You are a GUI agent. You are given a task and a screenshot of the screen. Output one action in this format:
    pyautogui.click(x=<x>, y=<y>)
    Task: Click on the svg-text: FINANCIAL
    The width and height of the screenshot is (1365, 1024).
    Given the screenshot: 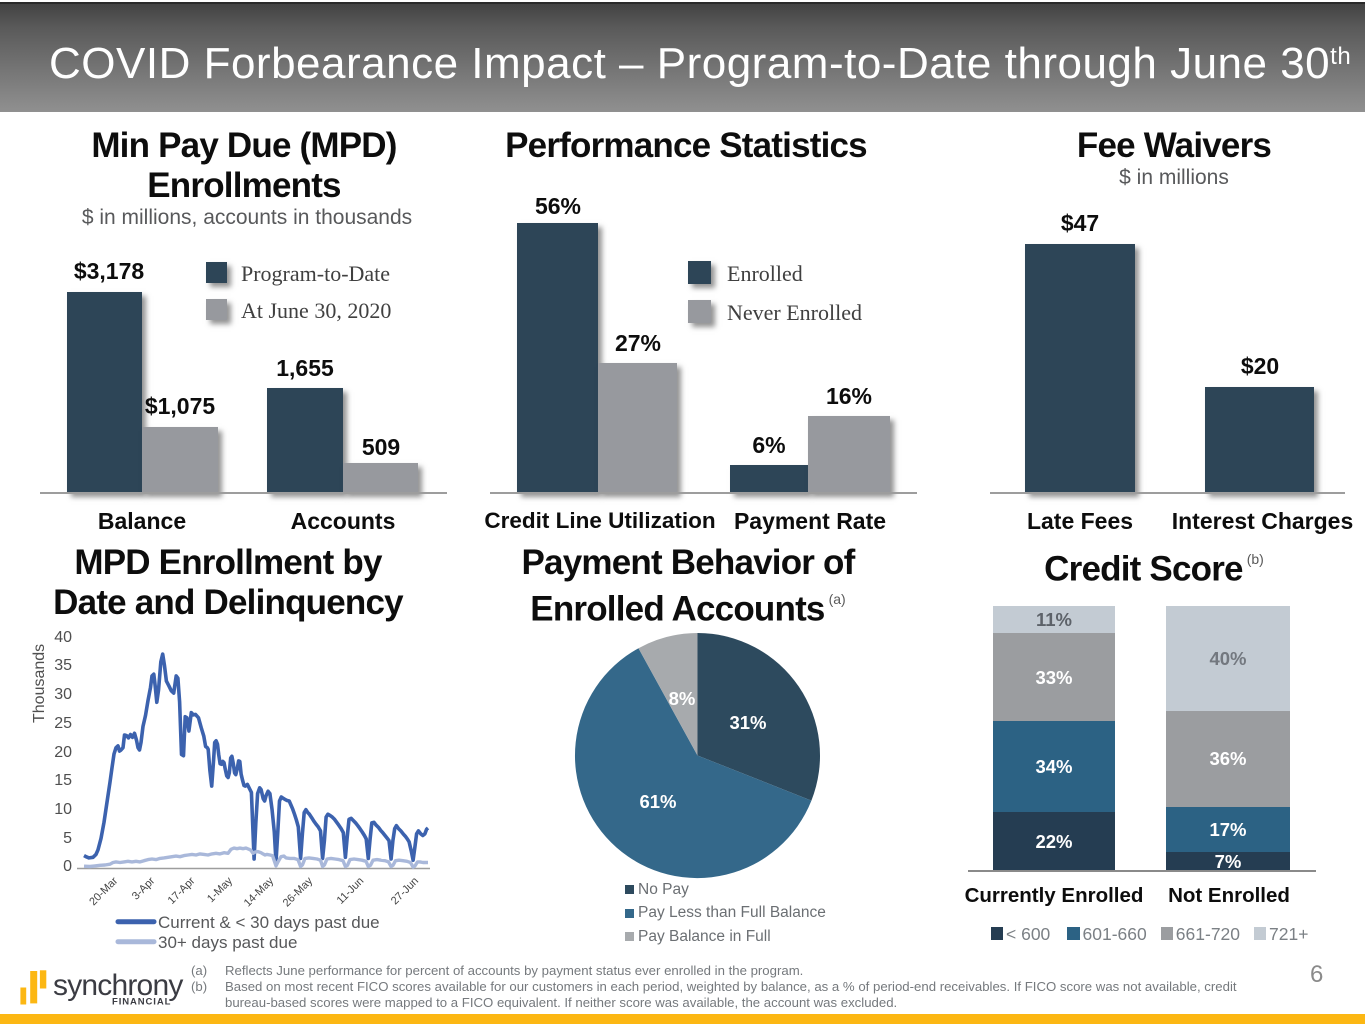 What is the action you would take?
    pyautogui.click(x=141, y=1002)
    